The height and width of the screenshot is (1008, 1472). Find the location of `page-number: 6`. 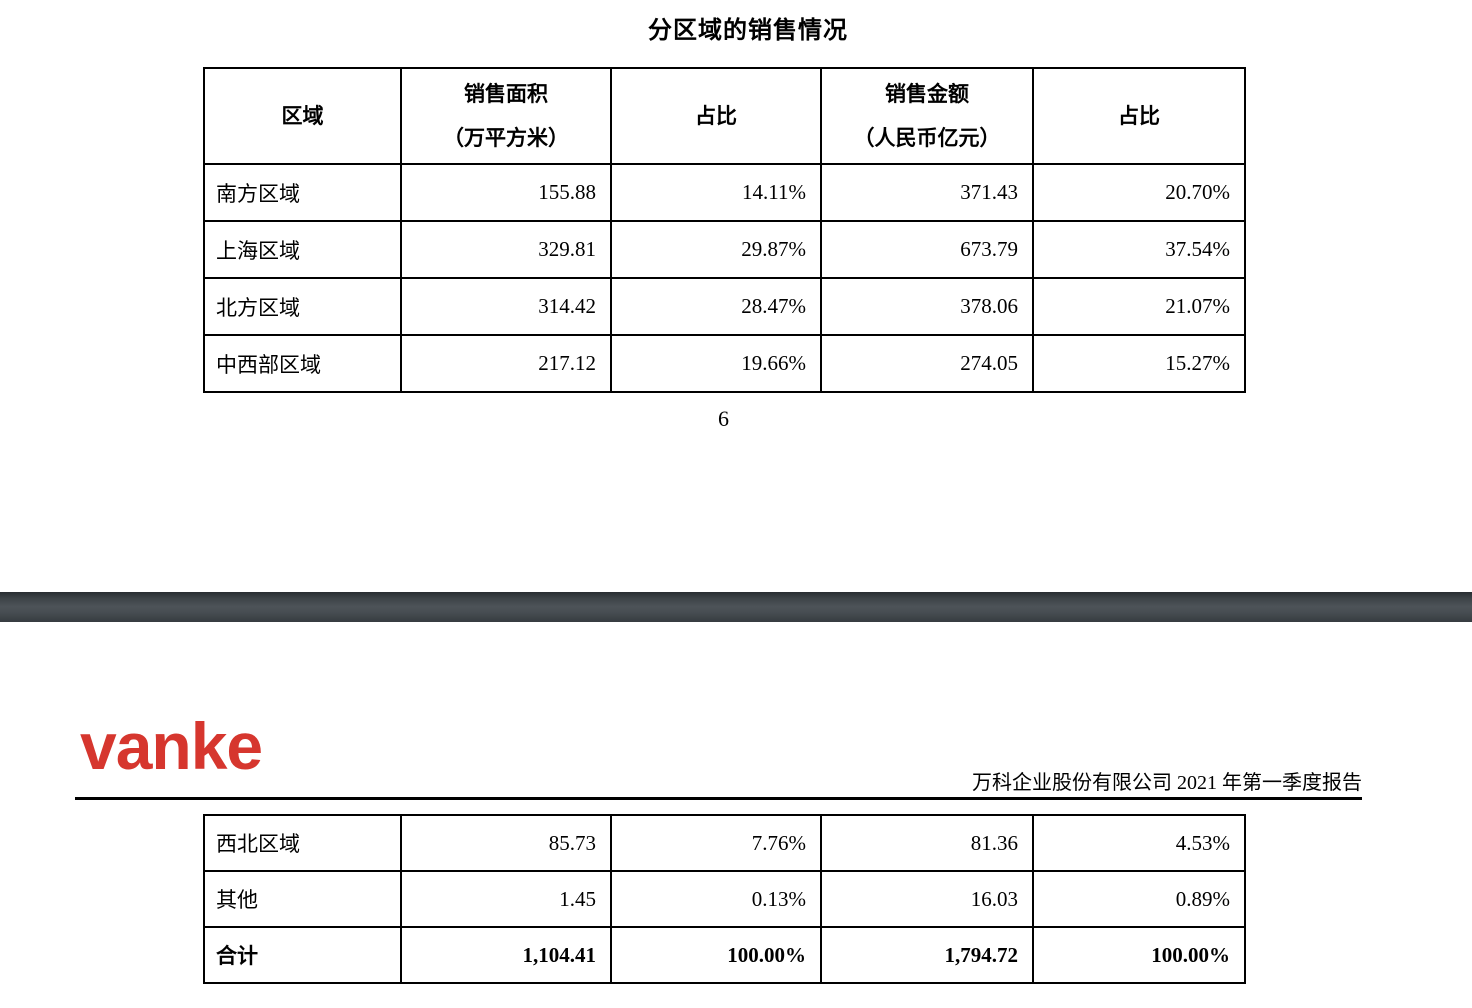

page-number: 6 is located at coordinates (723, 418).